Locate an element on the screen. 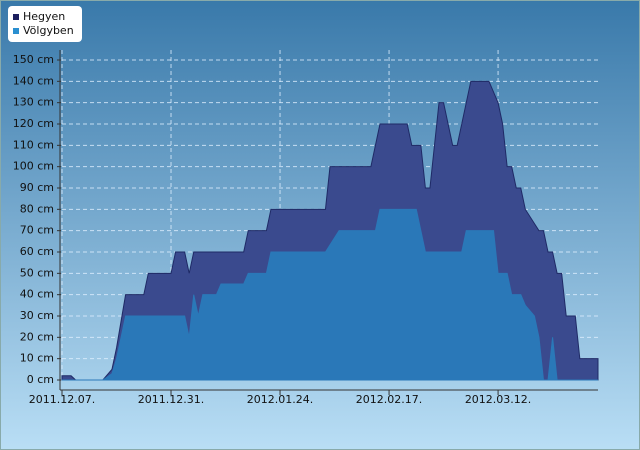 This screenshot has height=450, width=640. y-tick-label: 40 cm is located at coordinates (37, 294).